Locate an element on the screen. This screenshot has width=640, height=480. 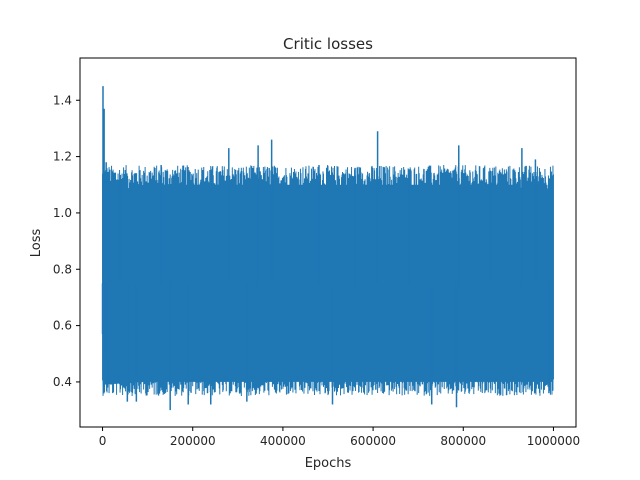
y-tick-label: 1.0 is located at coordinates (62, 213).